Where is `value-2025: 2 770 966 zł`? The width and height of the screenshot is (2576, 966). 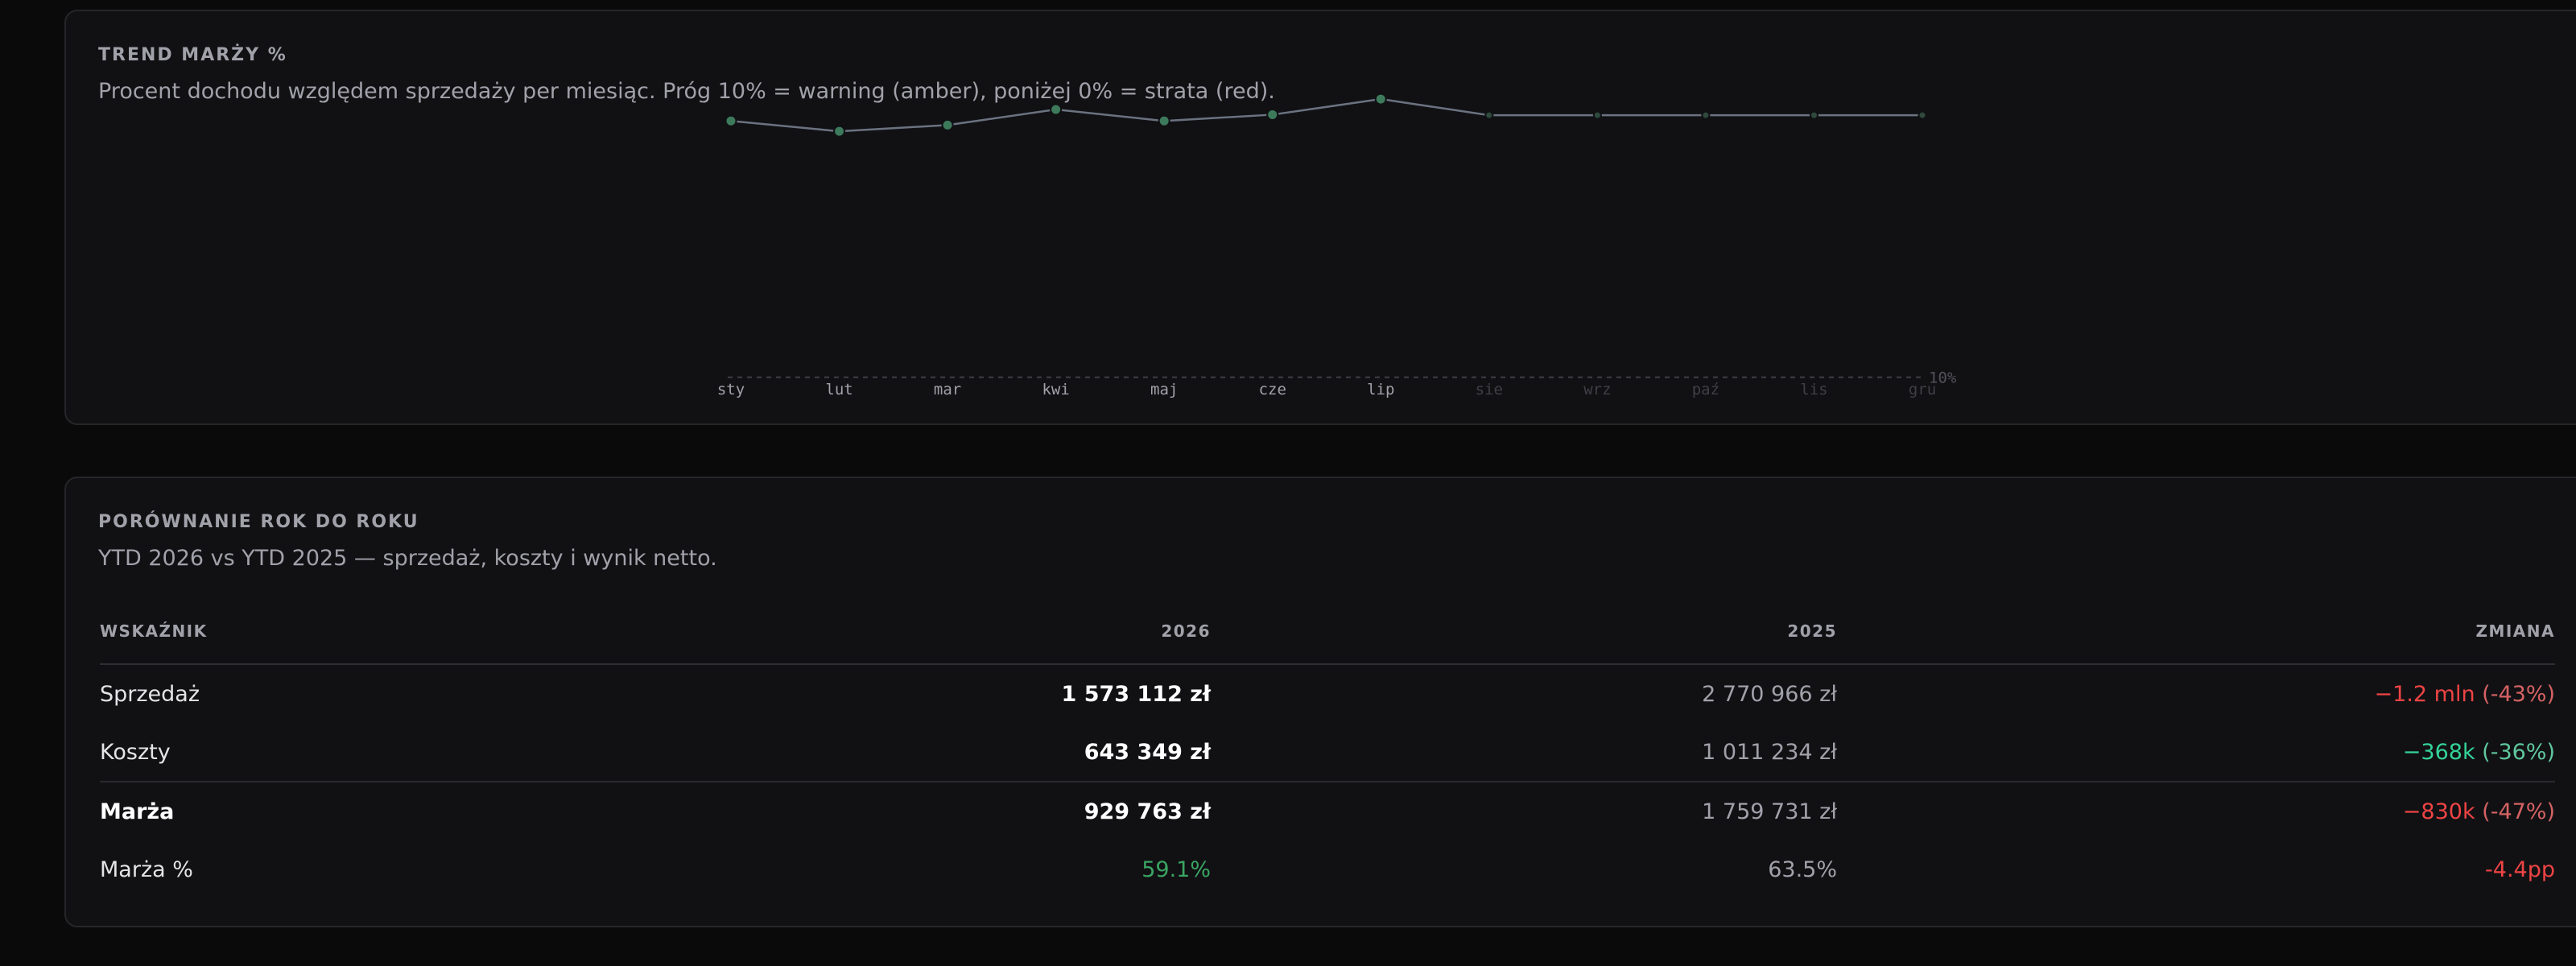
value-2025: 2 770 966 zł is located at coordinates (1770, 694).